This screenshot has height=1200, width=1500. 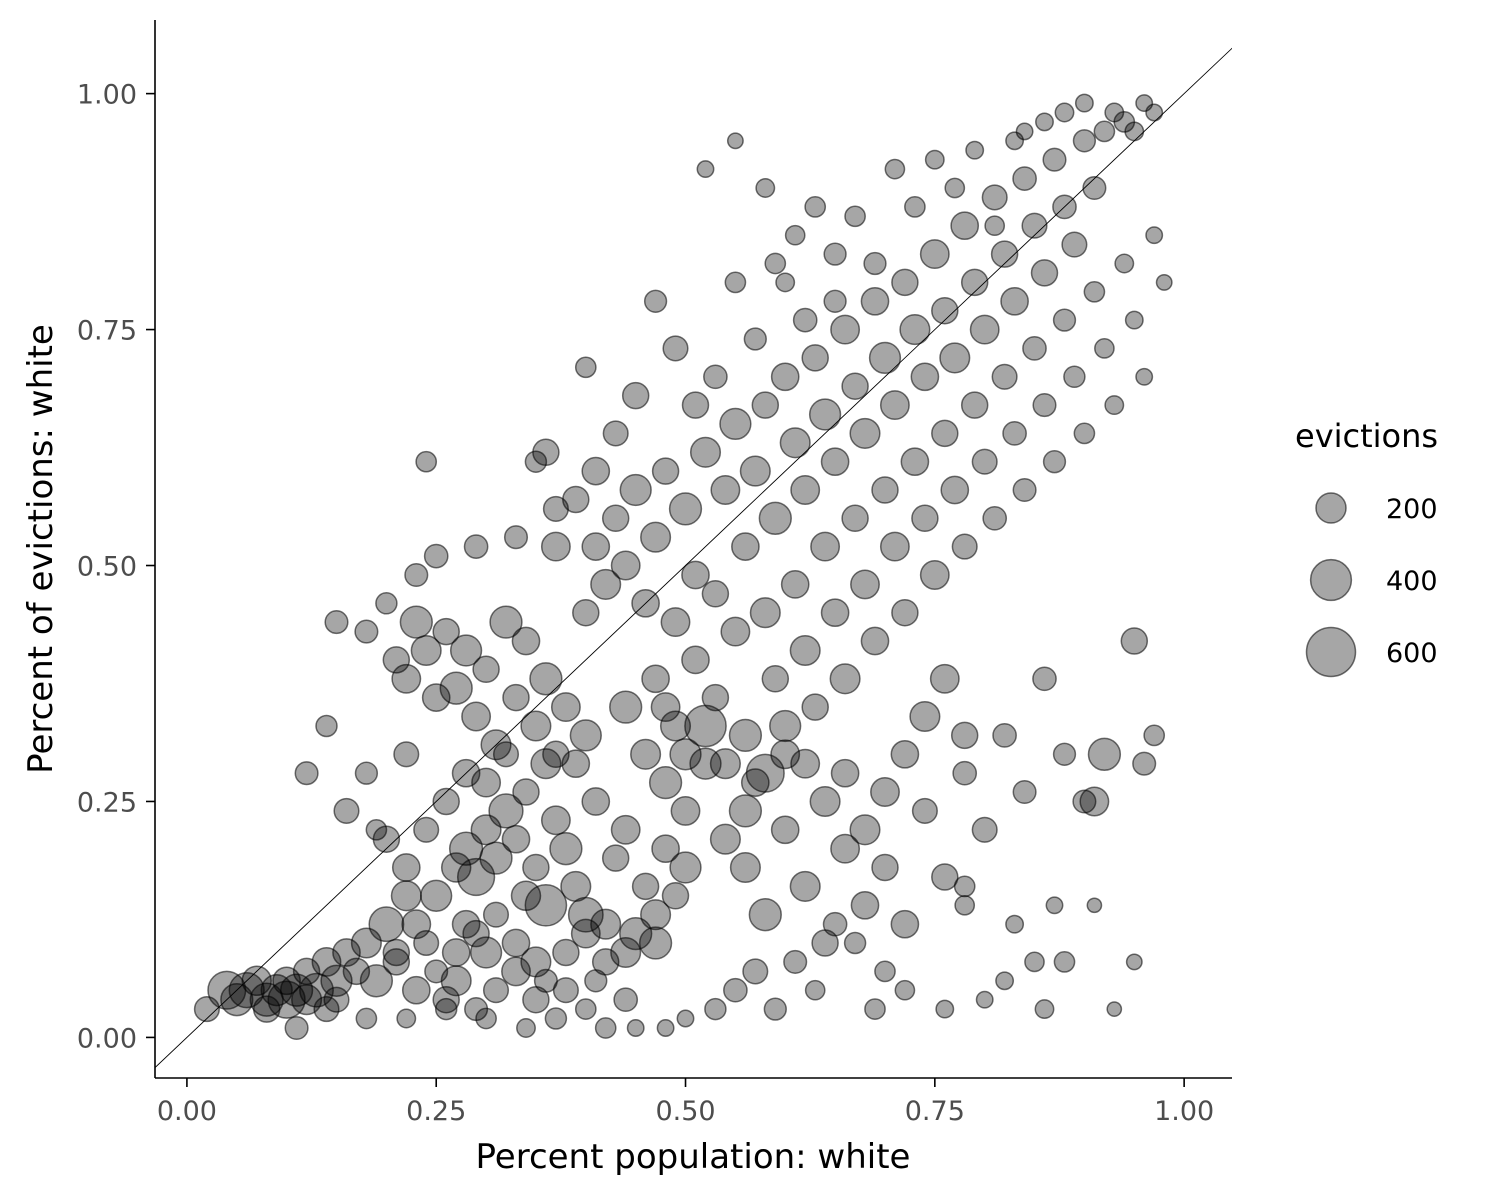 I want to click on legend-label: 200, so click(x=1412, y=509).